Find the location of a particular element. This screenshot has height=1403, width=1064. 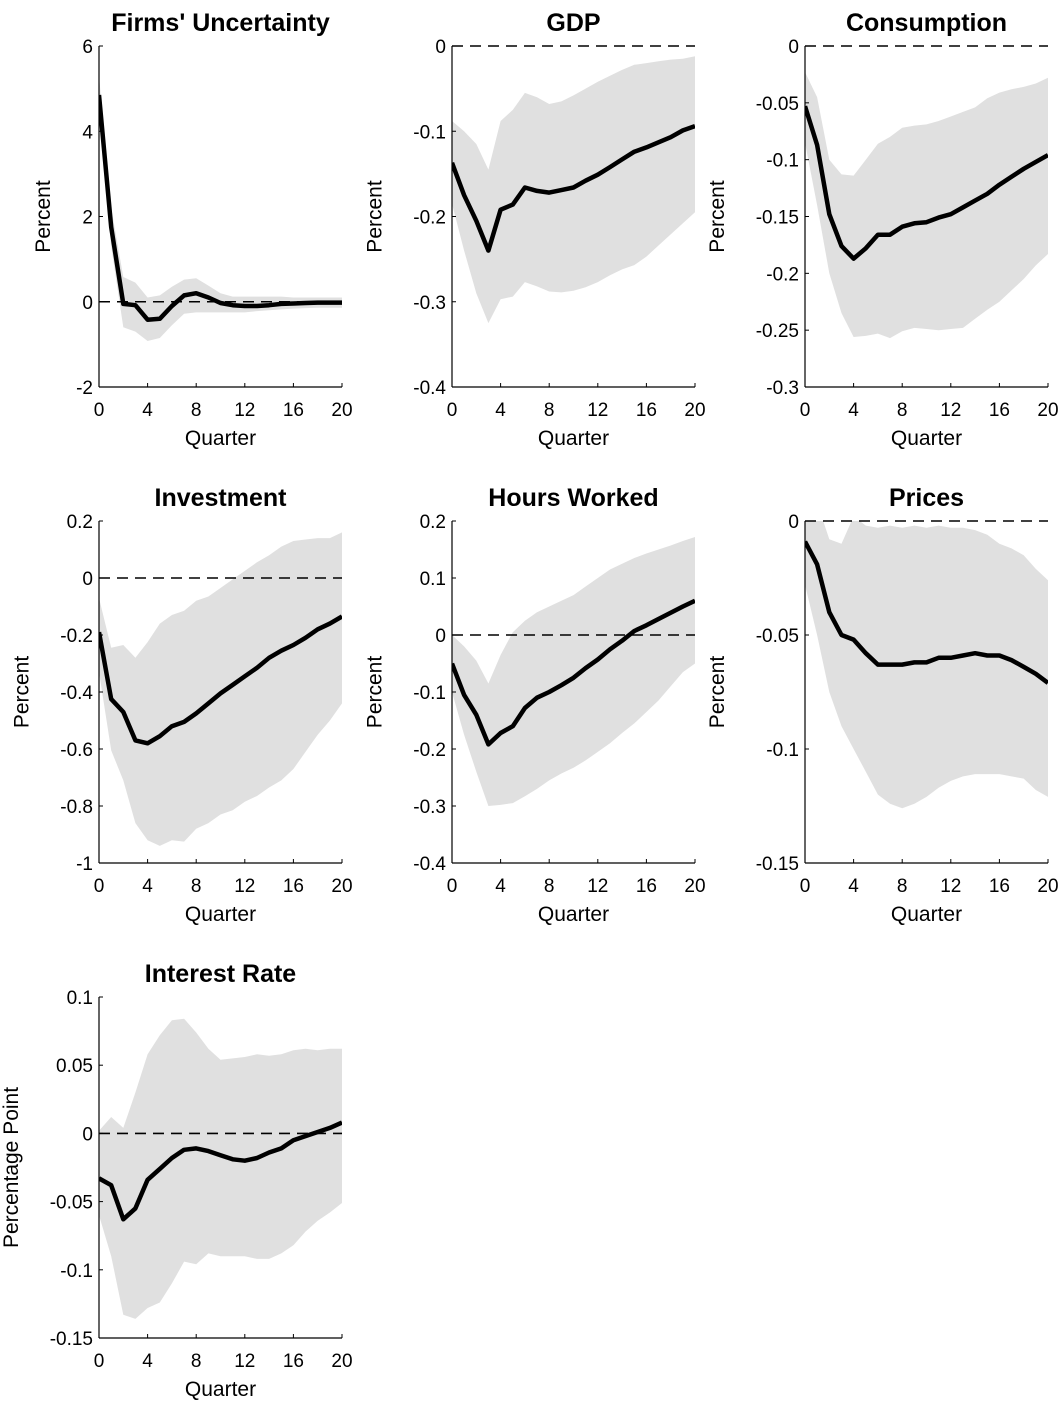

panel-title: GDP is located at coordinates (573, 23).